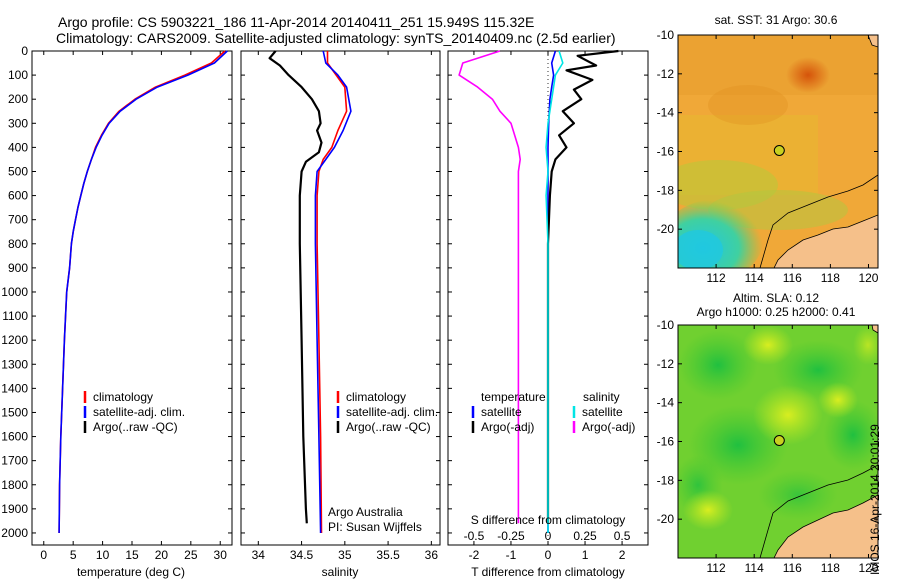  Describe the element at coordinates (793, 160) in the screenshot. I see `sst-x-tick-labels: 112 114 116 118 120` at that location.